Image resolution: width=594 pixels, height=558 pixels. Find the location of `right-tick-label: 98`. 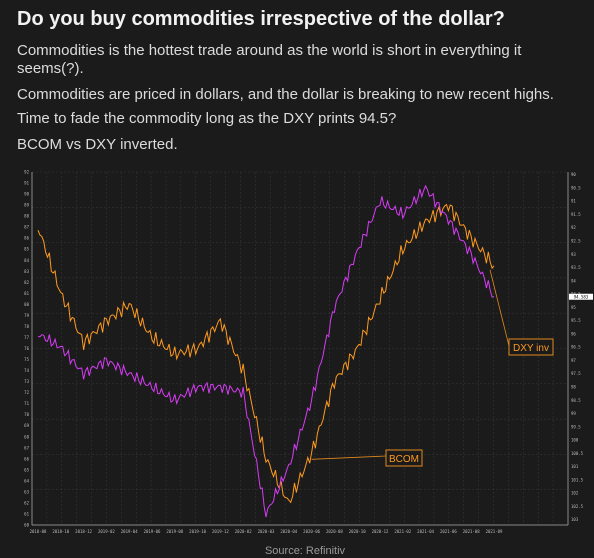

right-tick-label: 98 is located at coordinates (573, 386).